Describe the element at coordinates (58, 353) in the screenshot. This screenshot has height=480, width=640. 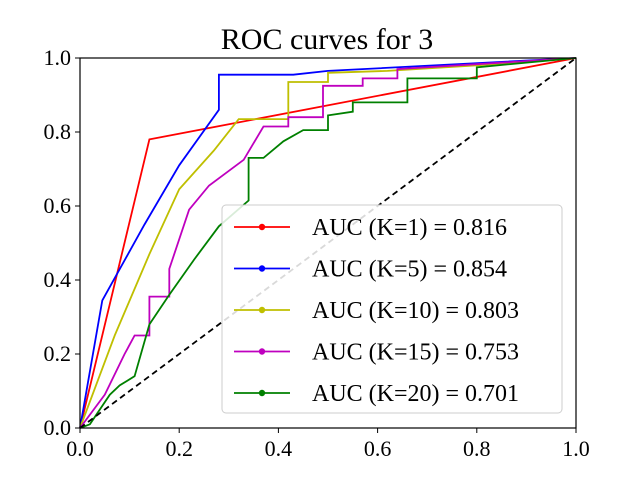
I see `y-tick-label: 0.2` at that location.